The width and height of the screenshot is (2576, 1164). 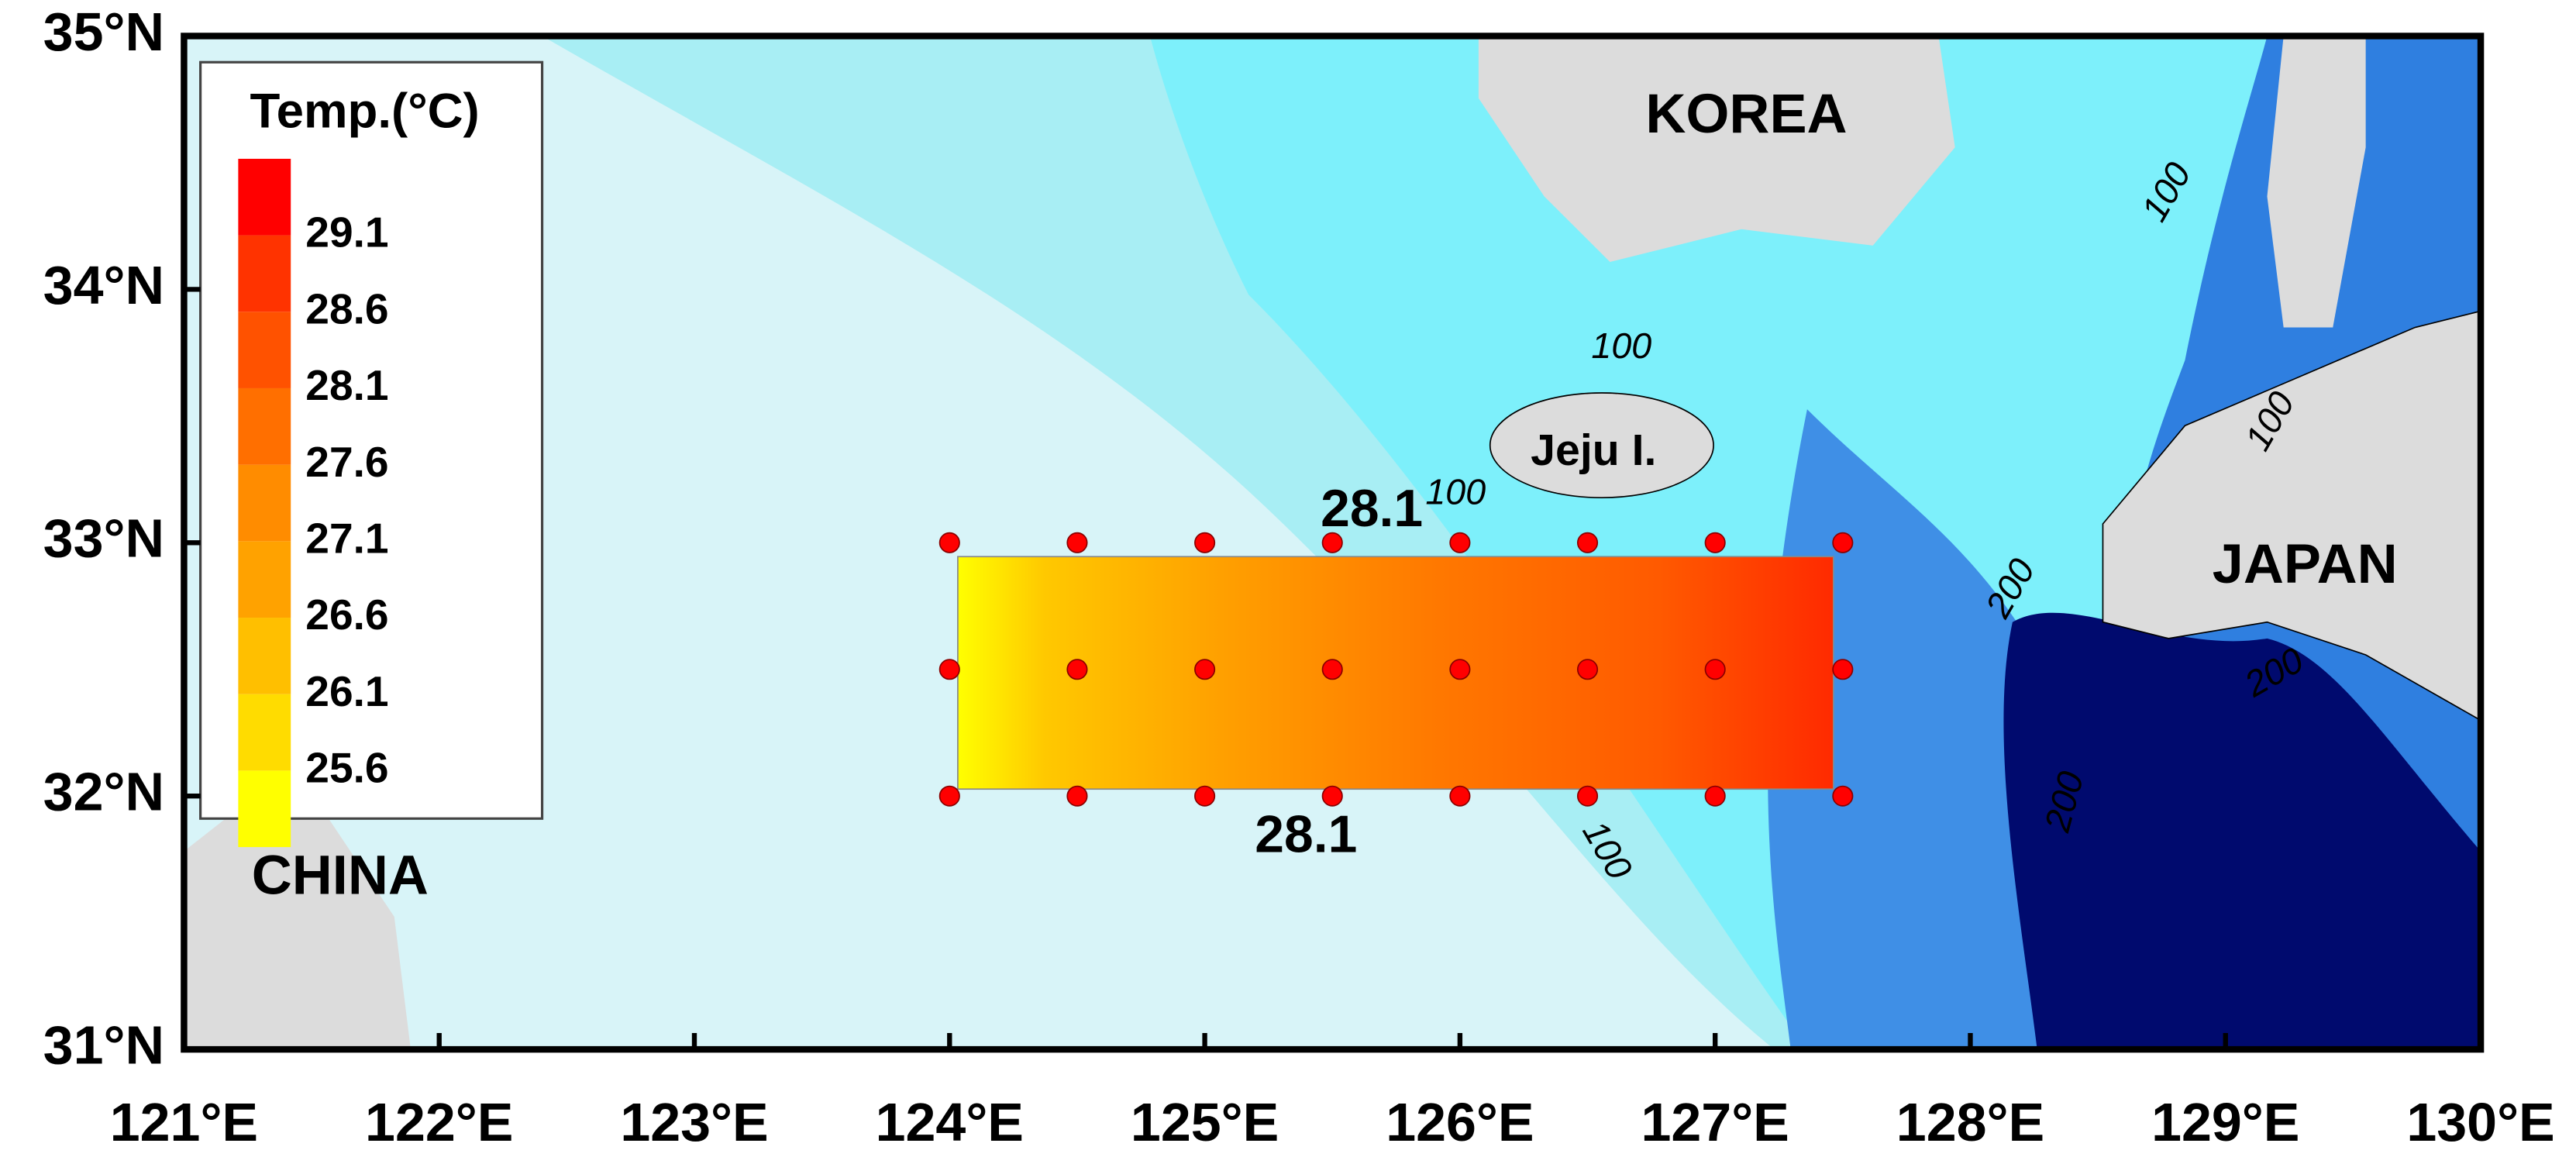 I want to click on legend-label: 26.6, so click(x=346, y=615).